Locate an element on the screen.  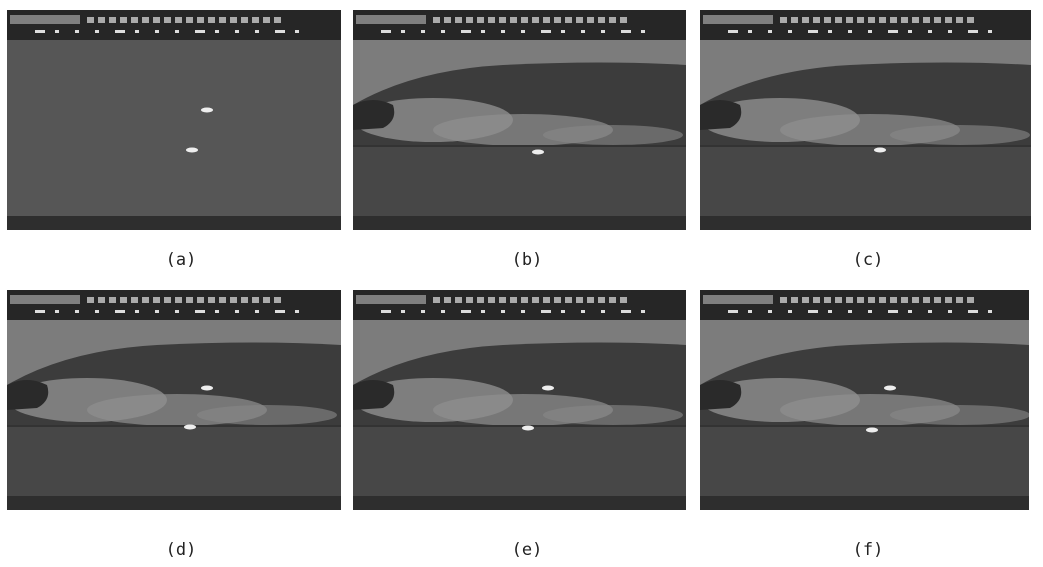
panel-caption: (f) is located at coordinates (868, 550).